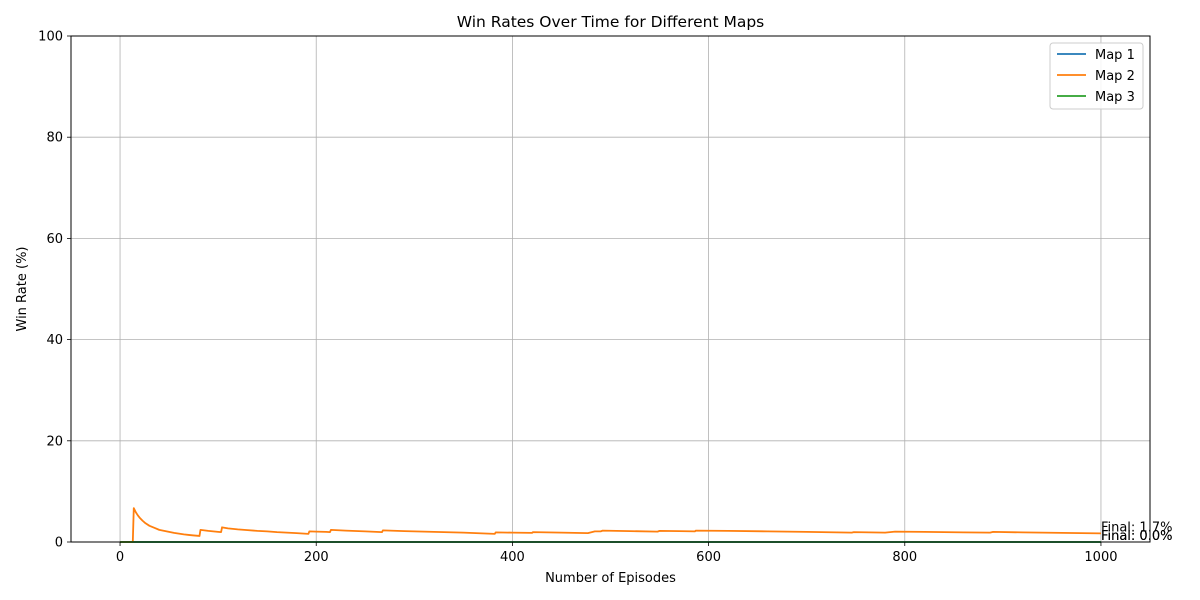 This screenshot has width=1200, height=600. Describe the element at coordinates (54, 340) in the screenshot. I see `y-tick-label: 40` at that location.